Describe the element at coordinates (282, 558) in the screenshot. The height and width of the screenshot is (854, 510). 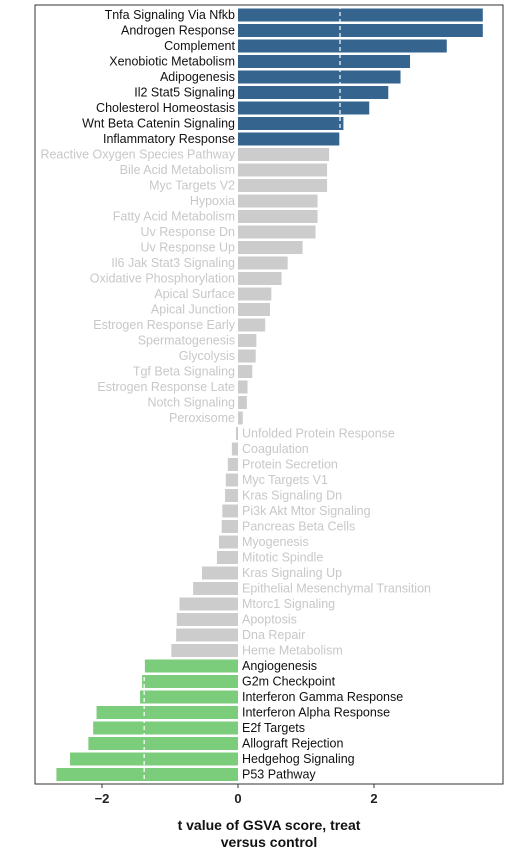
I see `bar-label: Mitotic Spindle` at that location.